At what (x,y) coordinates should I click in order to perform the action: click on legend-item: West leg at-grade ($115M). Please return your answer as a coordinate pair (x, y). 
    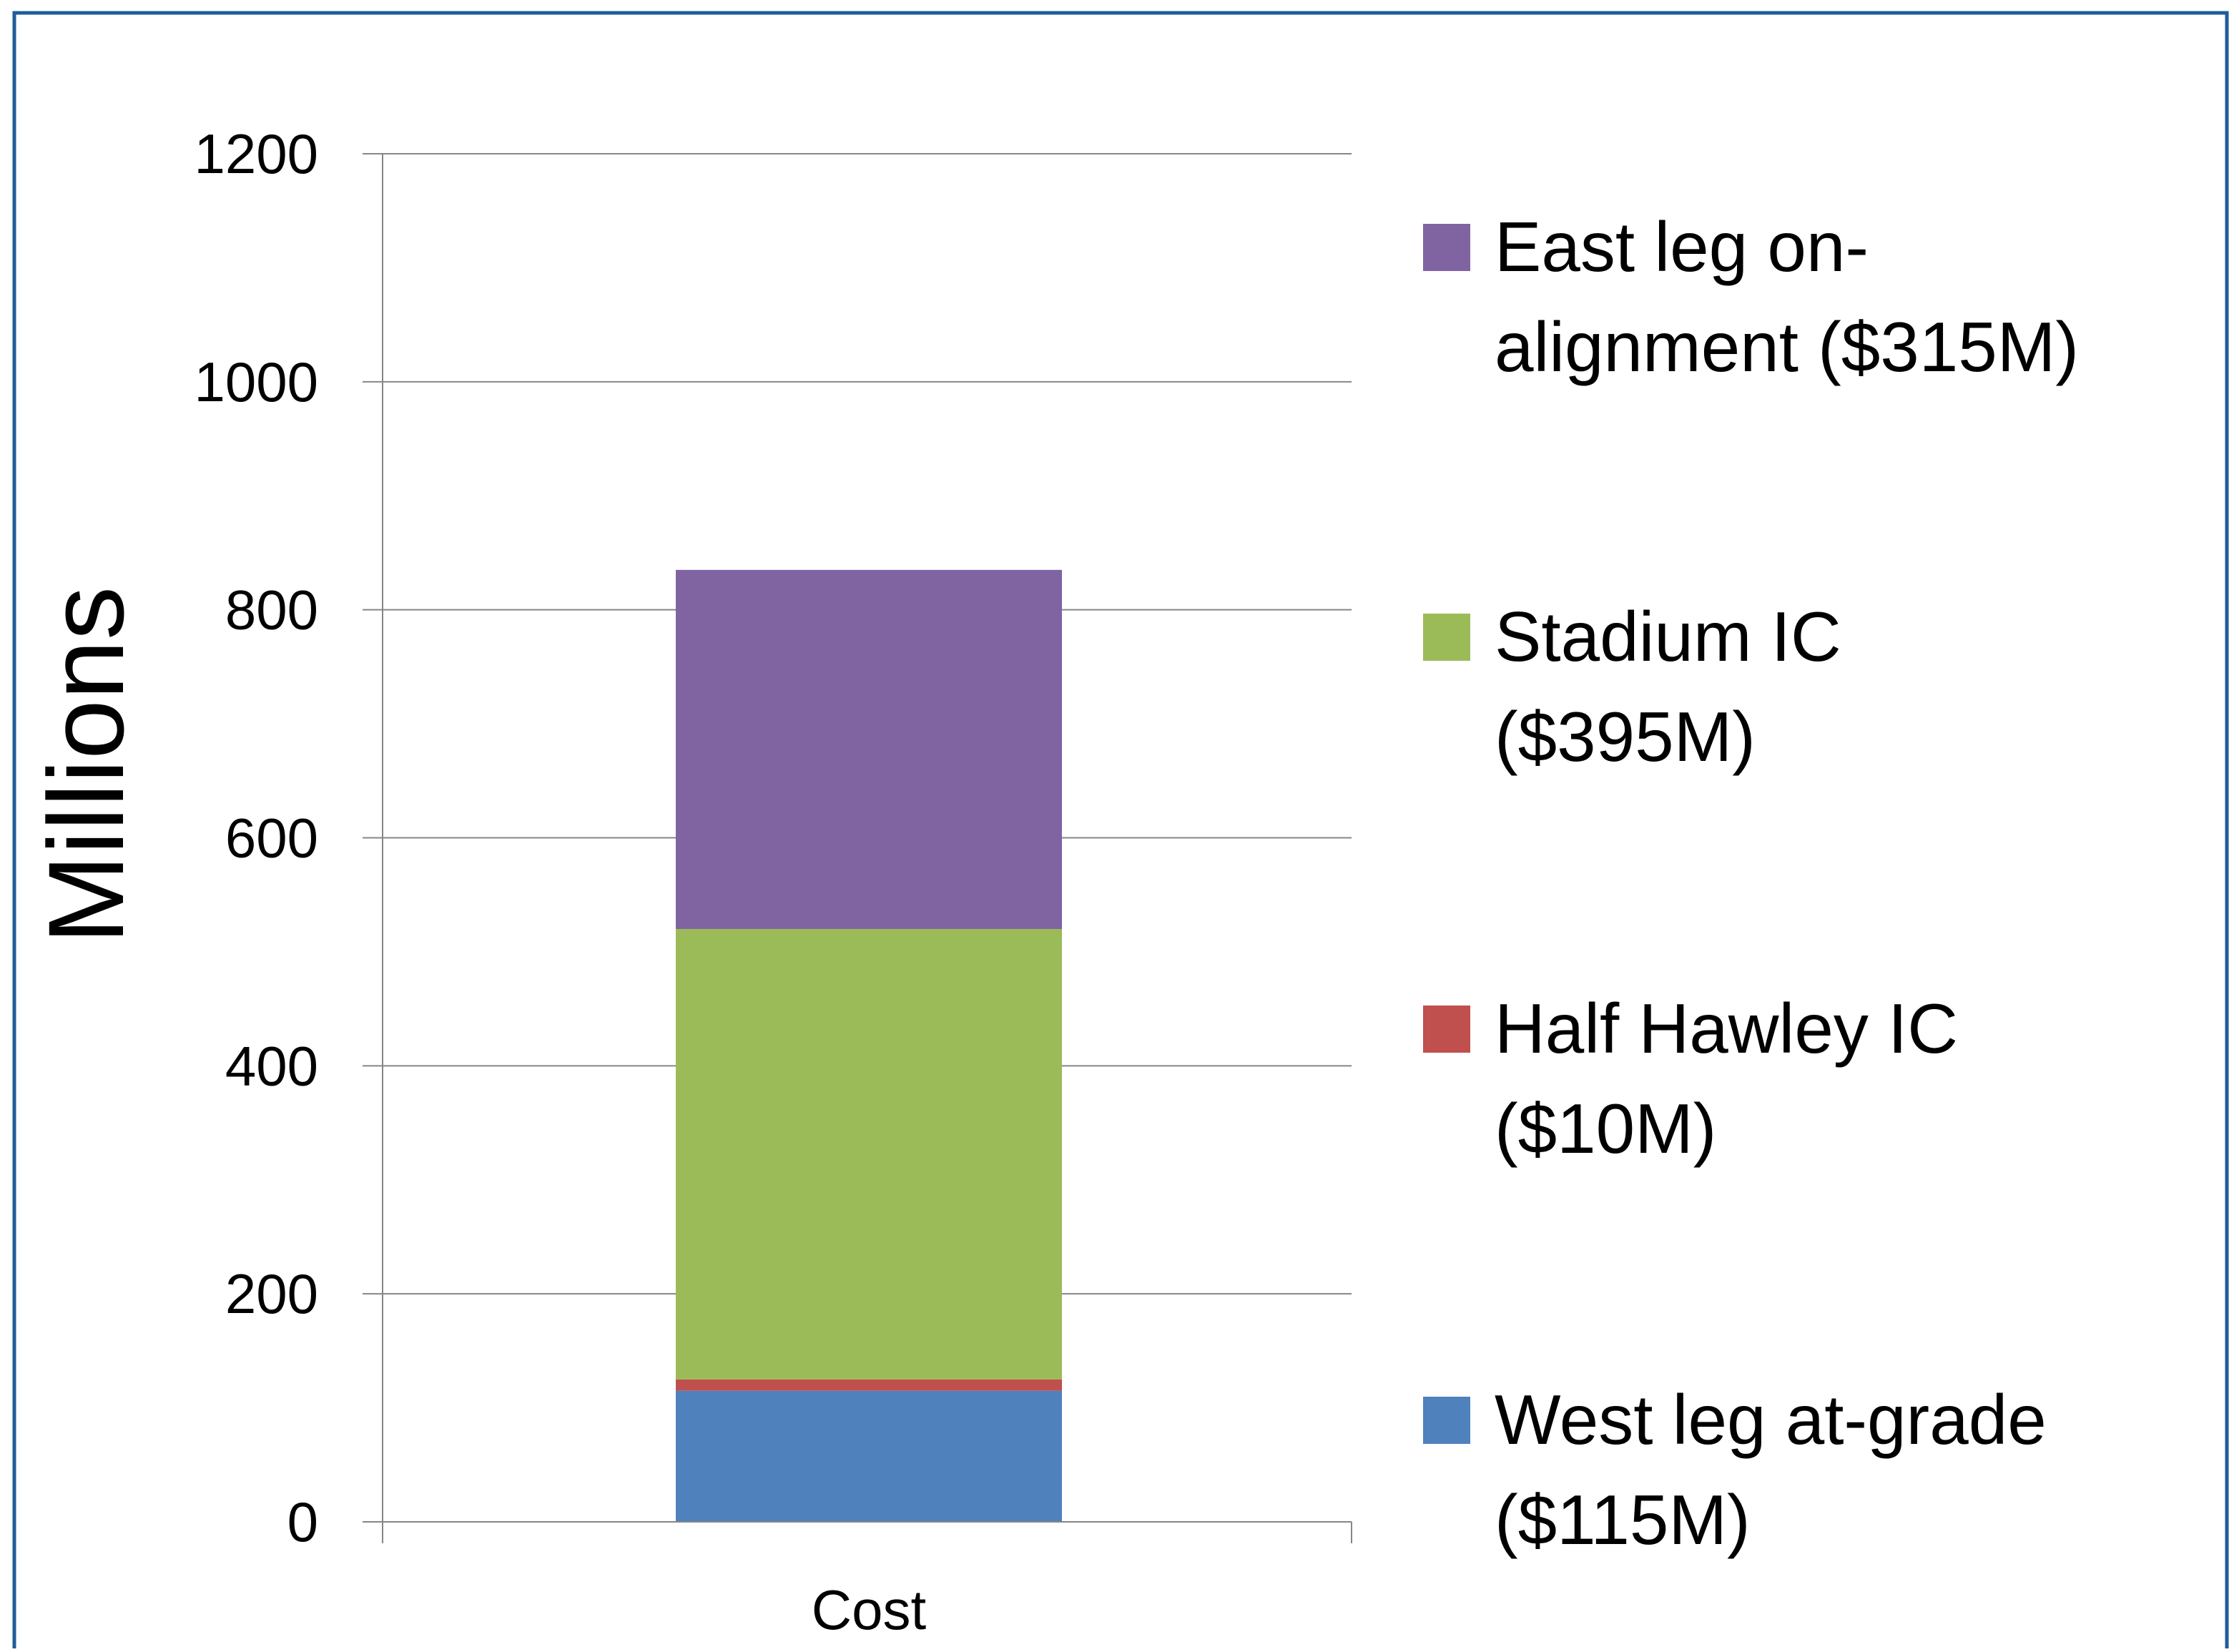
    Looking at the image, I should click on (1735, 1469).